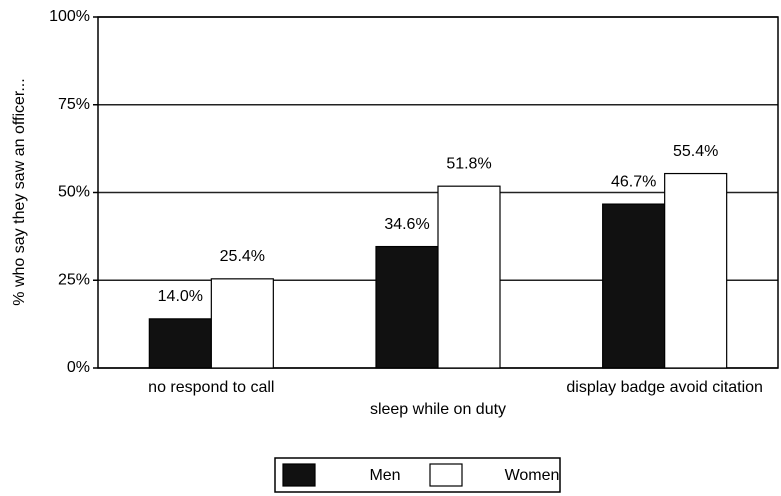 This screenshot has height=496, width=781. What do you see at coordinates (633, 181) in the screenshot?
I see `value-label: 46.7%` at bounding box center [633, 181].